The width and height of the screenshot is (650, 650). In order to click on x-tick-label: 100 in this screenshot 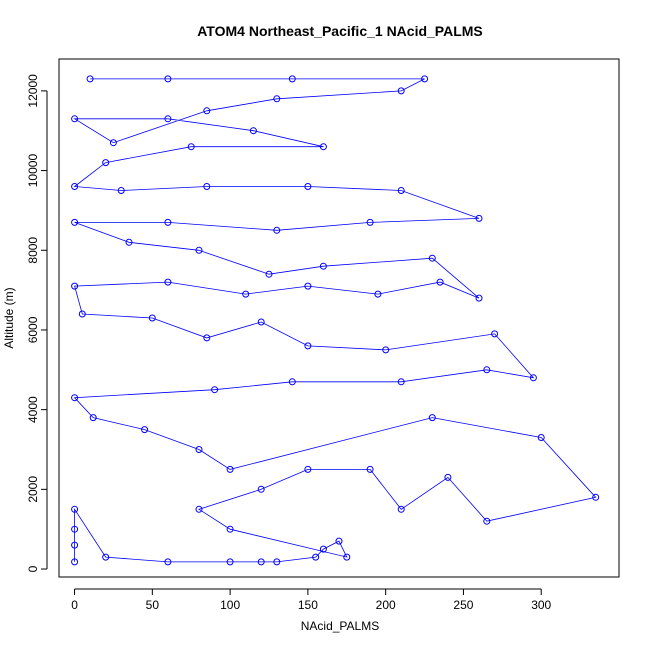, I will do `click(230, 605)`.